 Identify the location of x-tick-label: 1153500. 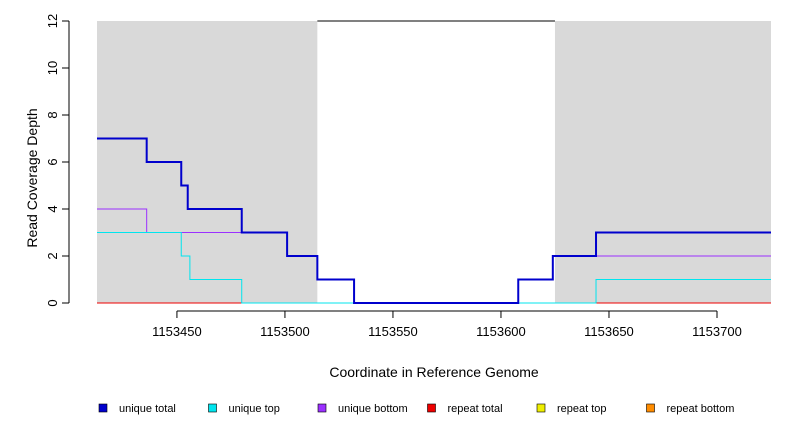
(285, 331).